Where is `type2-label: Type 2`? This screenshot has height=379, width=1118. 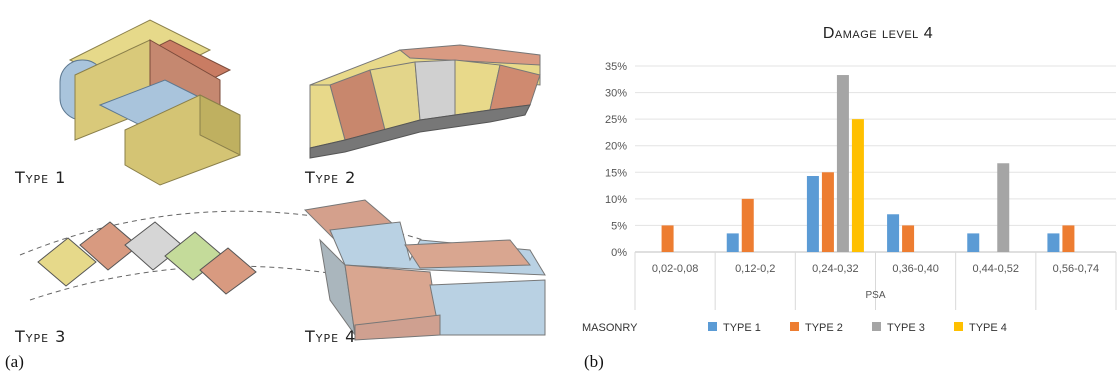 type2-label: Type 2 is located at coordinates (331, 177).